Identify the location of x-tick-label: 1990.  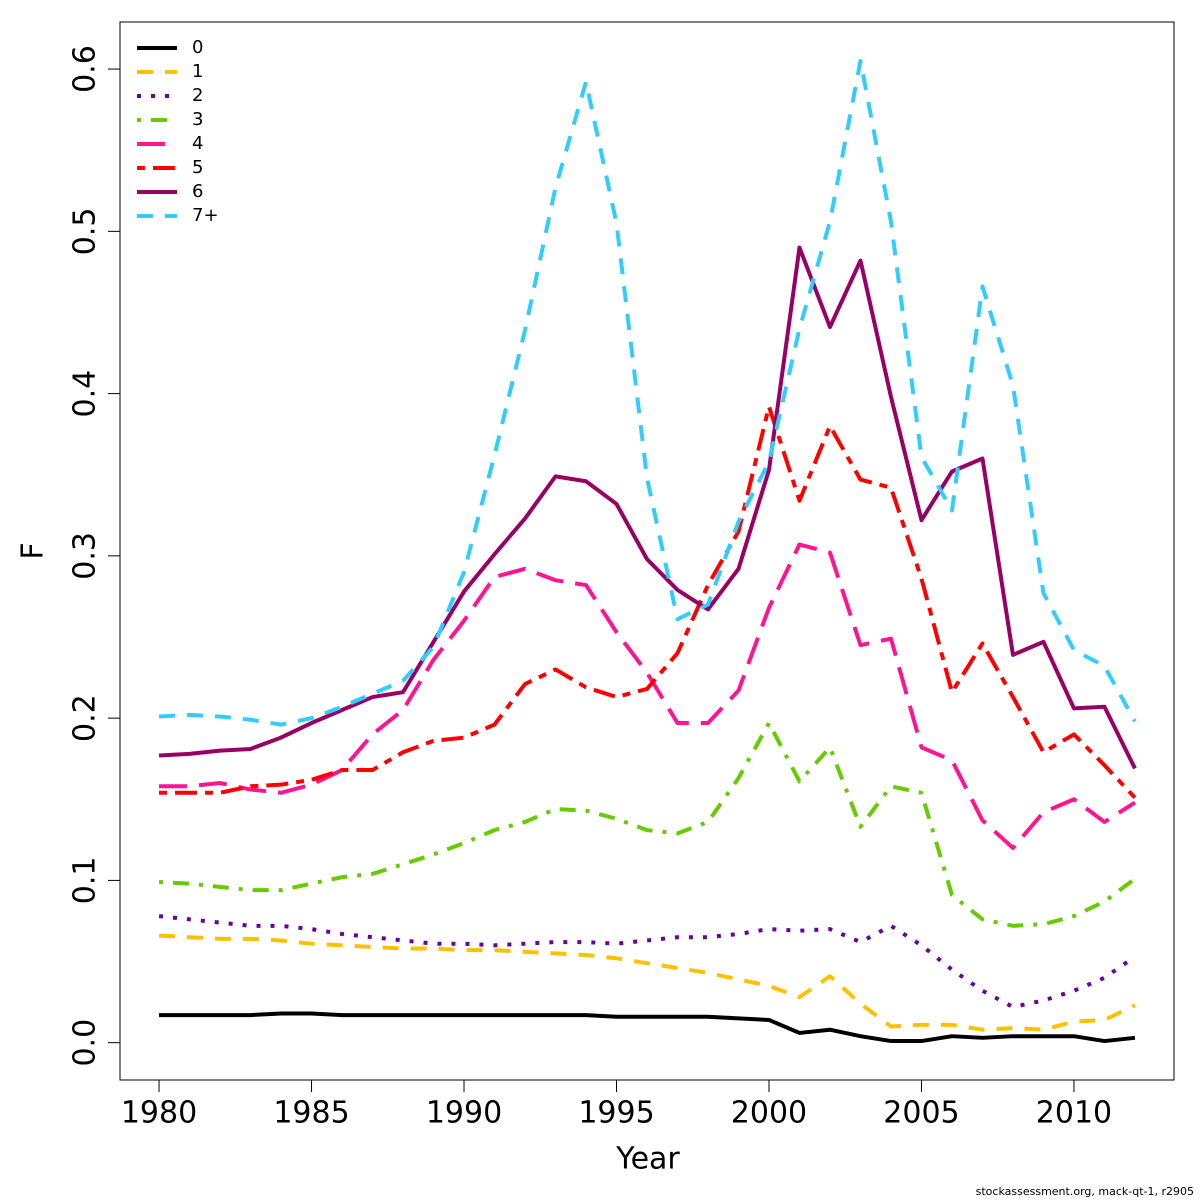
(464, 1113).